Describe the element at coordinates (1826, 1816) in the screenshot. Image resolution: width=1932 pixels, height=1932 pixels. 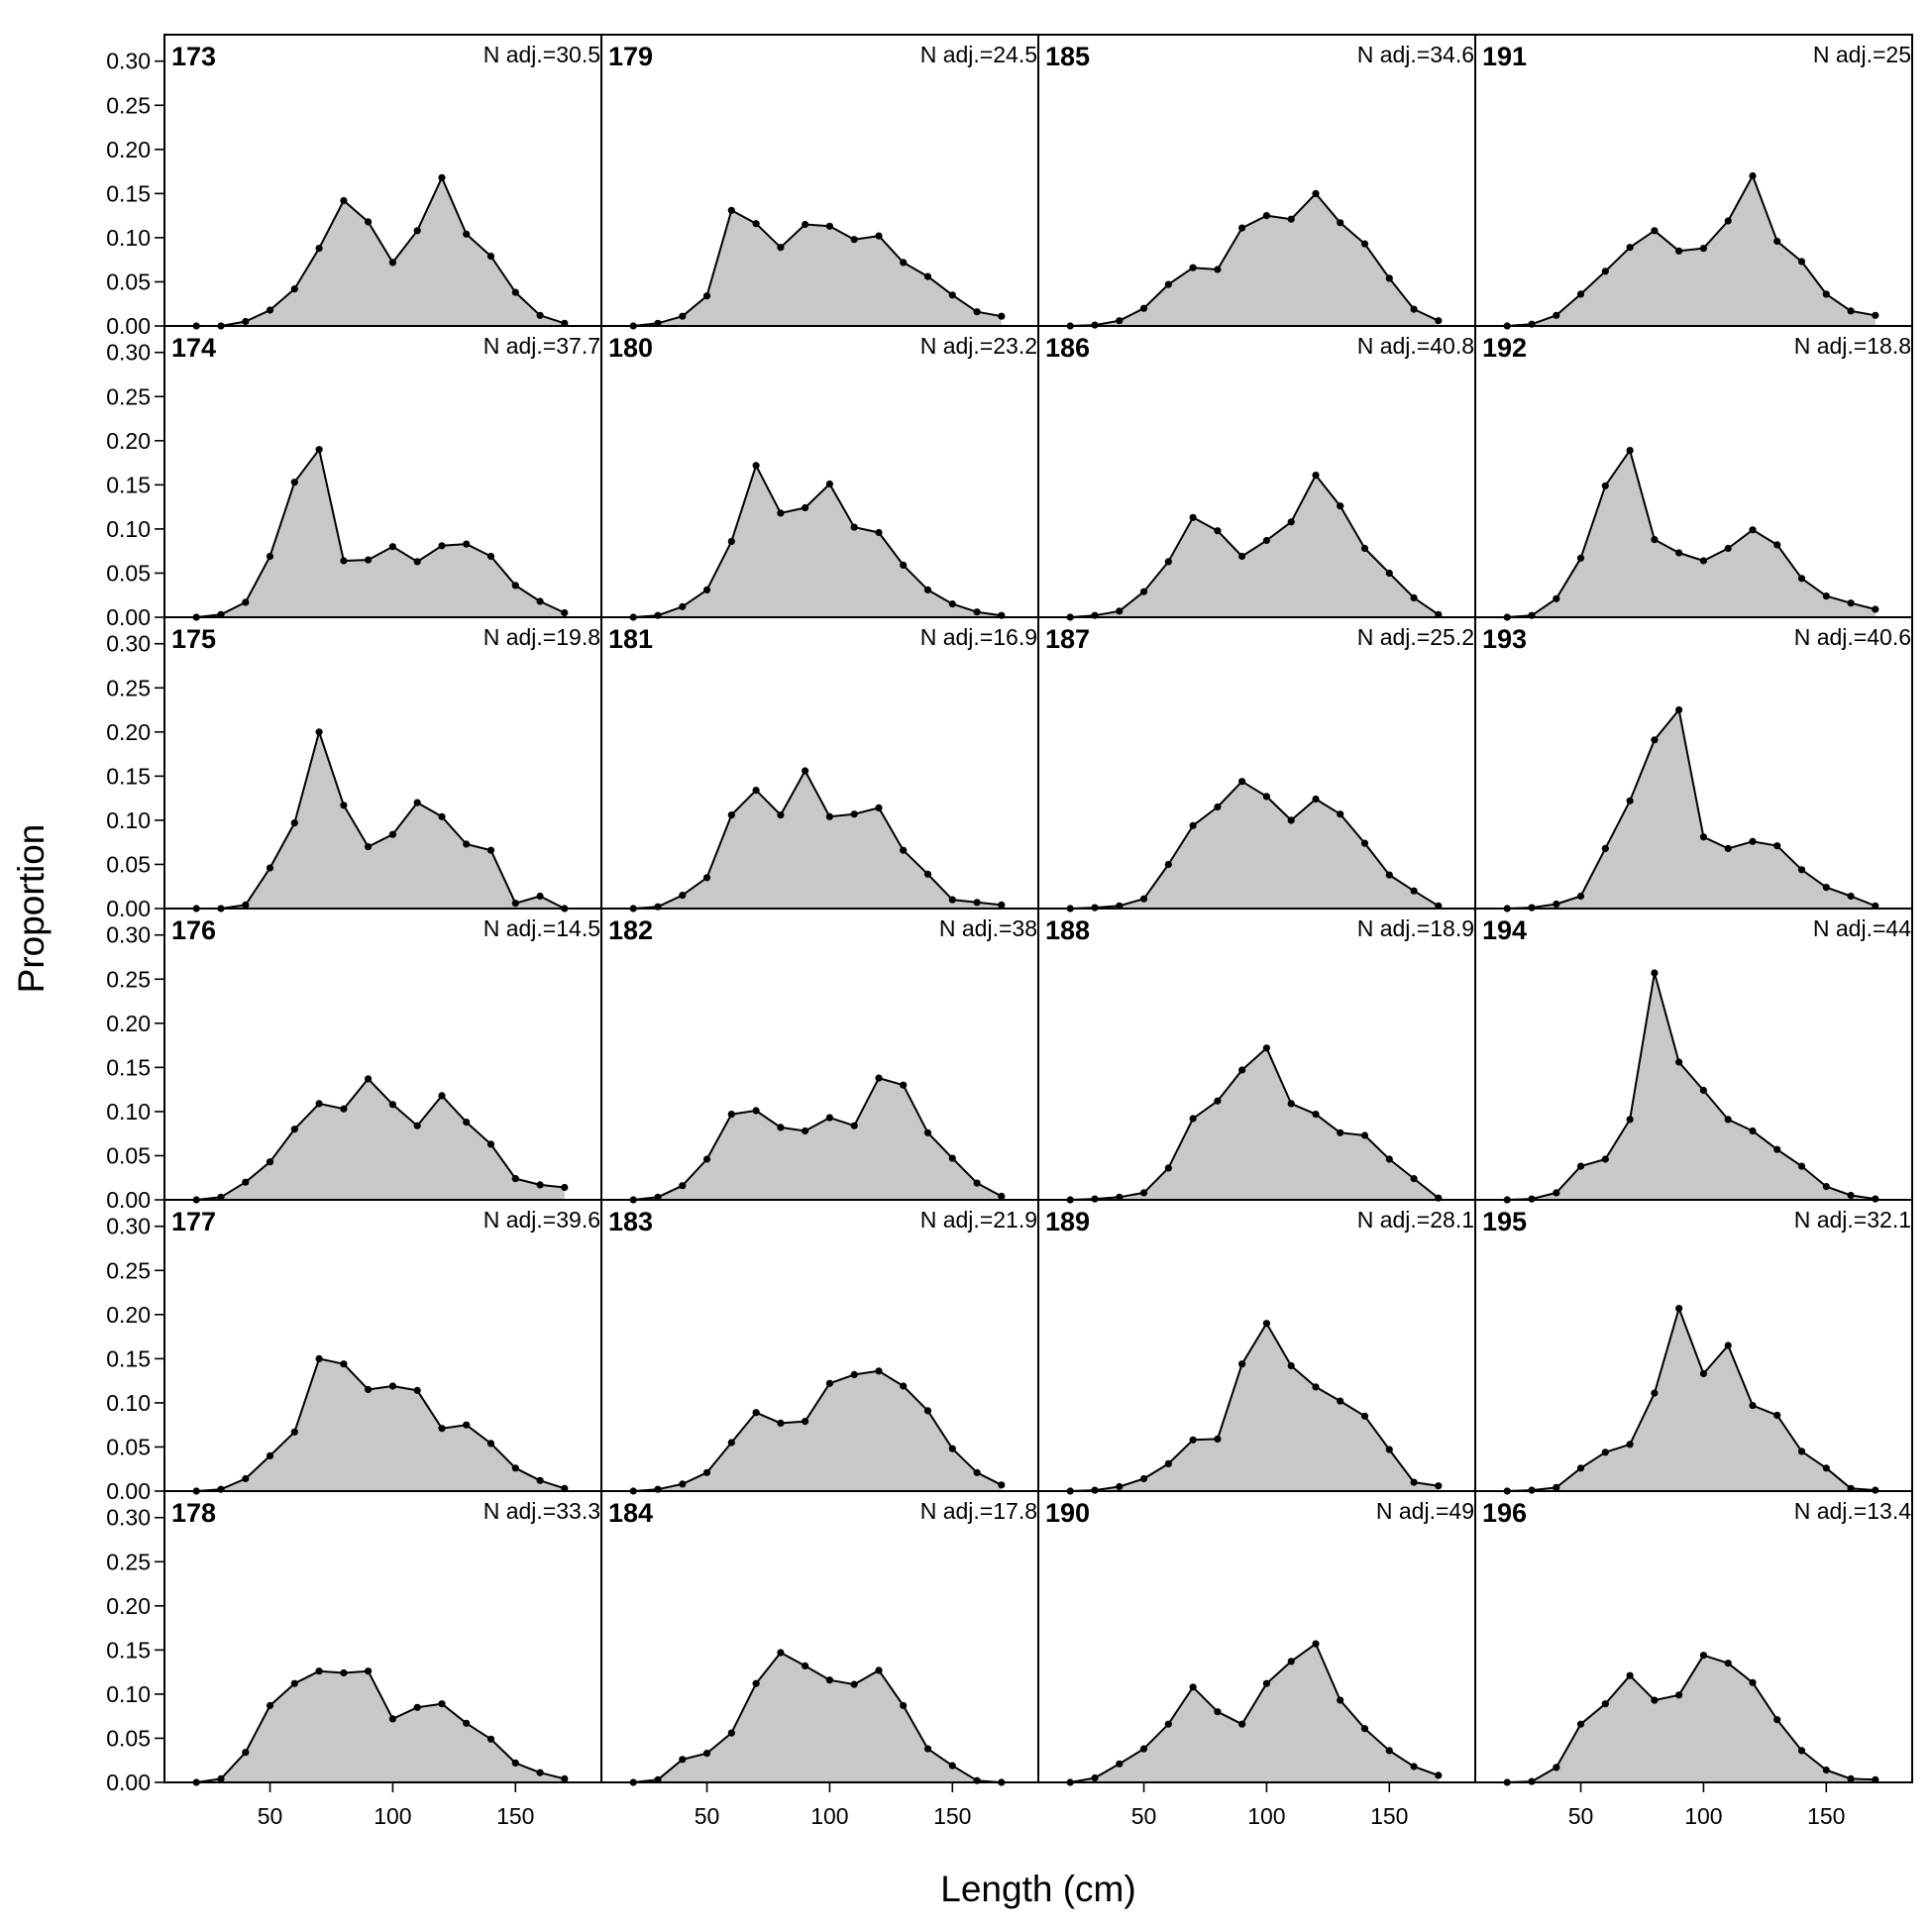
I see `x-tick-label: 150` at that location.